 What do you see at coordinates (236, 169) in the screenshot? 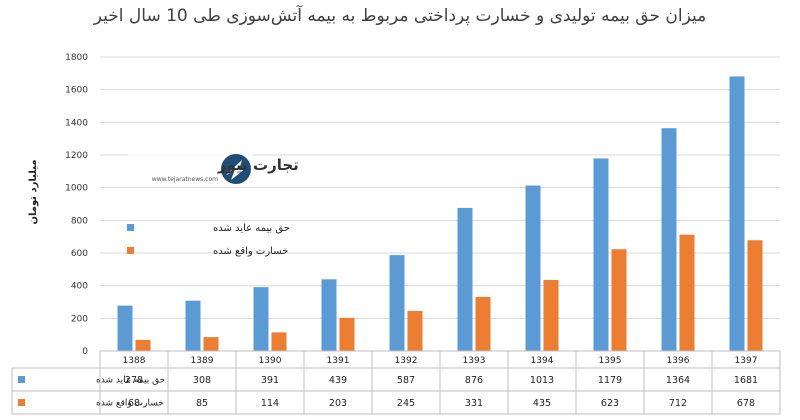
I see `tejaratnews-logo-icon` at bounding box center [236, 169].